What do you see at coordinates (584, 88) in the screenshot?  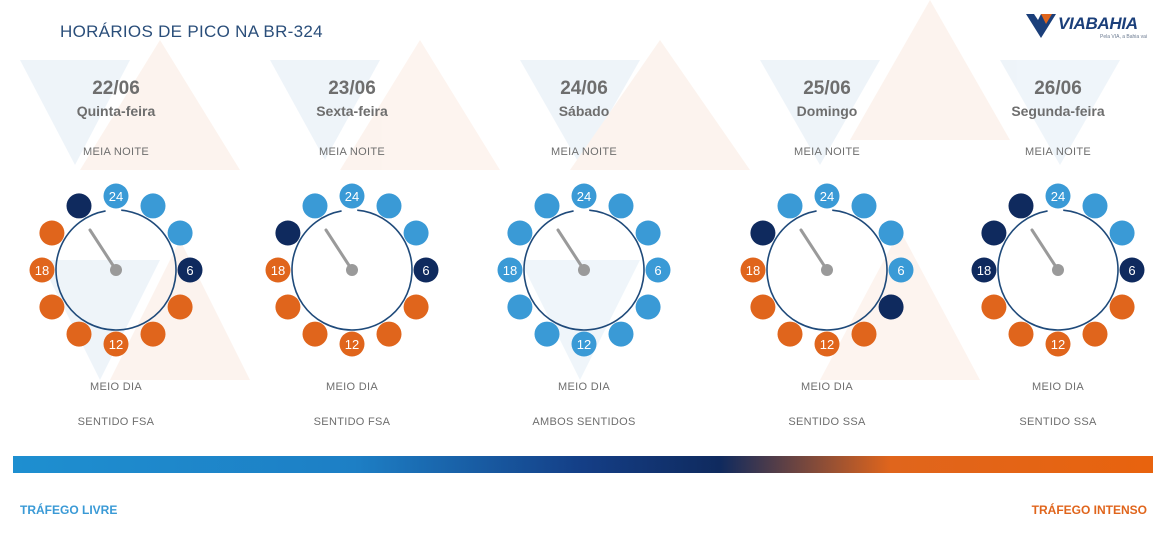 I see `day-date: 24/06` at bounding box center [584, 88].